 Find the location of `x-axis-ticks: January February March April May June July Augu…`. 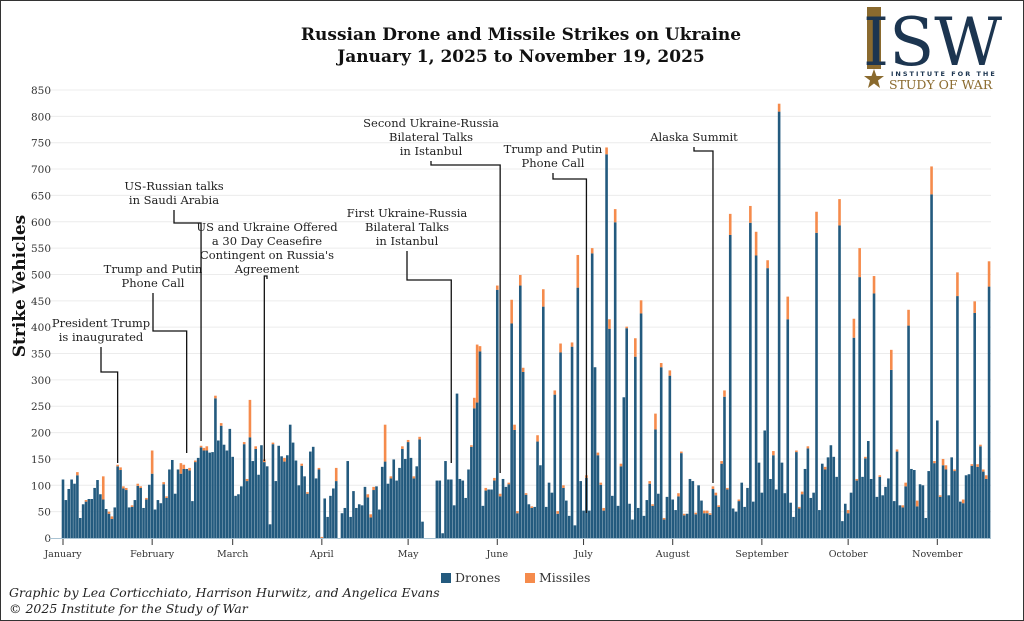

x-axis-ticks: January February March April May June July Augu… is located at coordinates (503, 549).